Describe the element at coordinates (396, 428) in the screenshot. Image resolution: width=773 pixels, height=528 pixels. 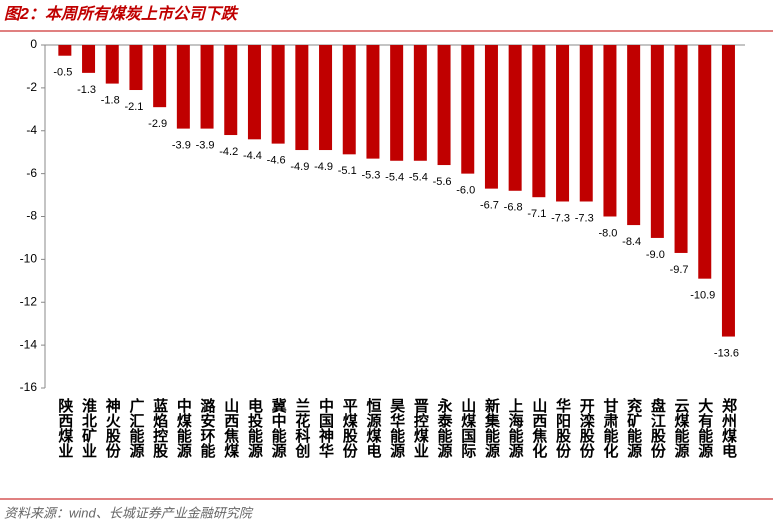
I see `x-tick-label: 昊华能源` at that location.